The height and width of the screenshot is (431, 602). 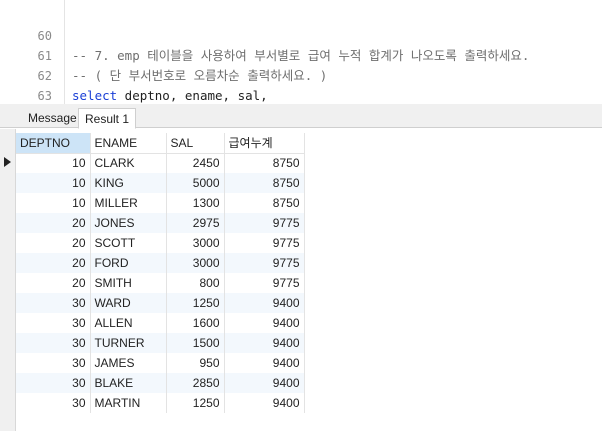 I want to click on line-number: 63, so click(x=44, y=96).